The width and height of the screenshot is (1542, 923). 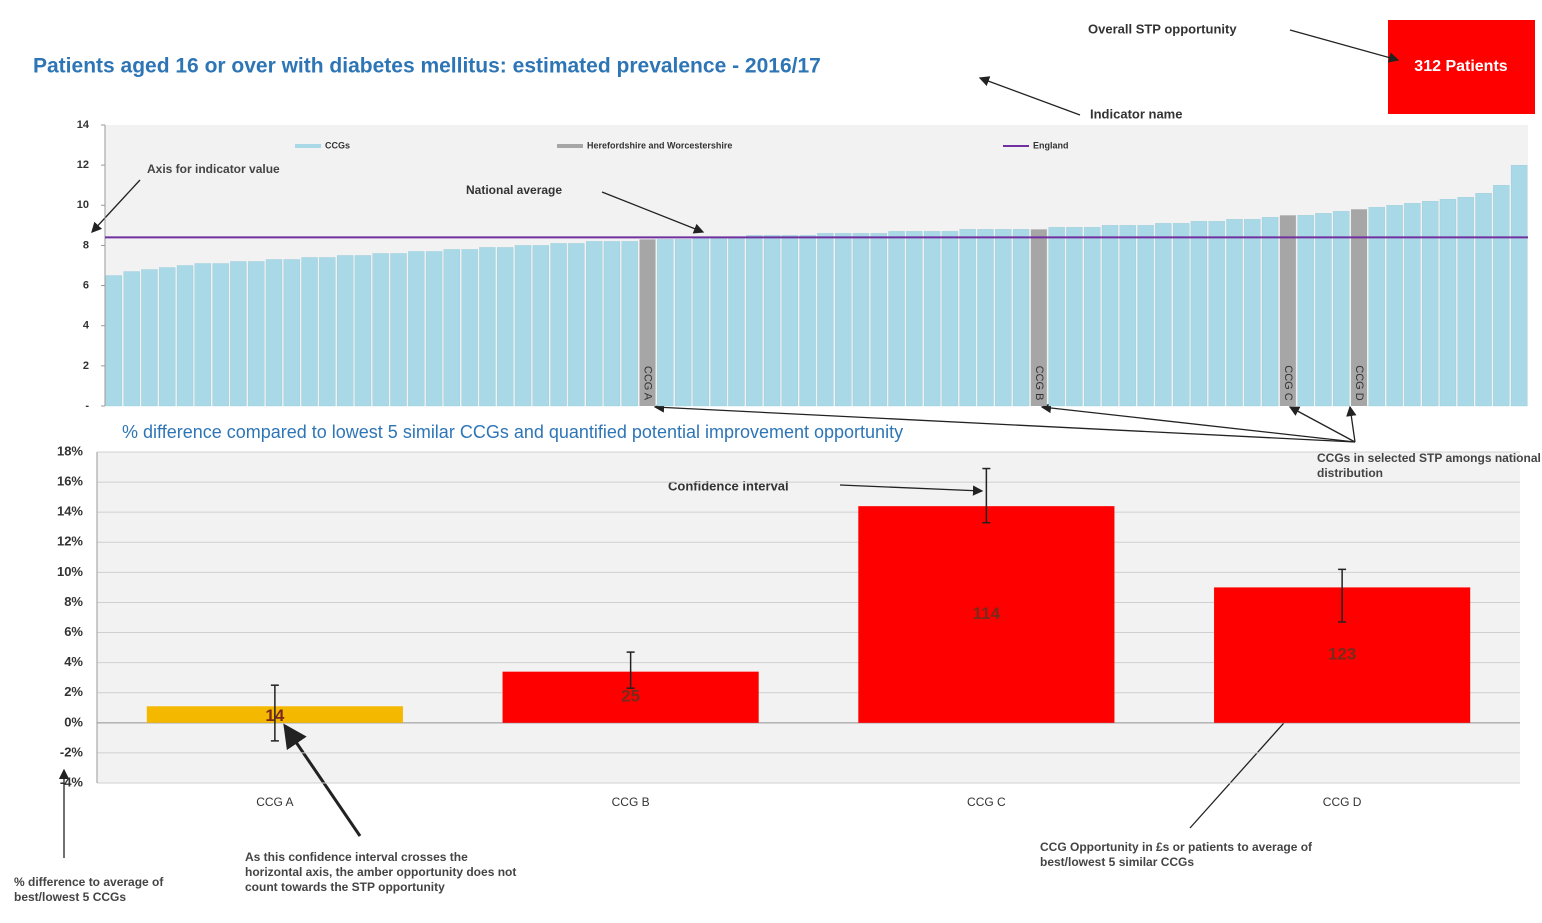 What do you see at coordinates (87, 406) in the screenshot?
I see `y-tick-label: -` at bounding box center [87, 406].